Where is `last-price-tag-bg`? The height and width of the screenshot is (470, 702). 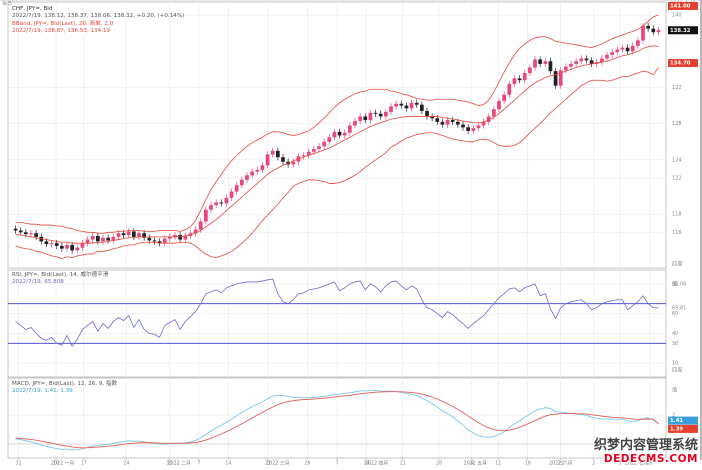
last-price-tag-bg is located at coordinates (683, 30).